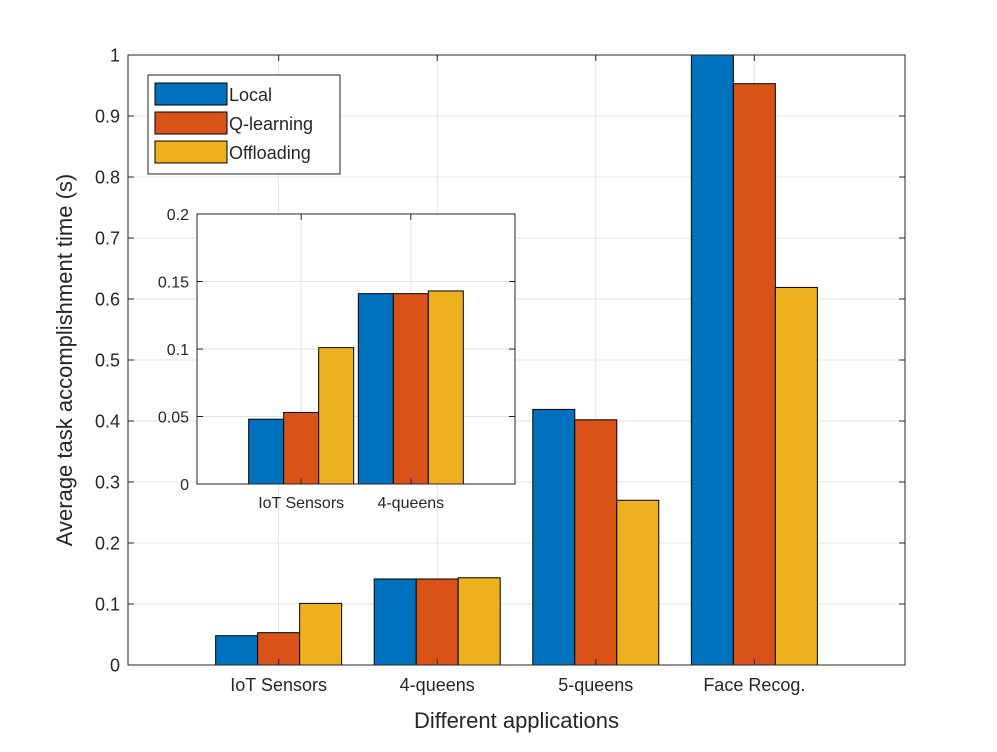 The image size is (997, 752). What do you see at coordinates (250, 95) in the screenshot?
I see `legend-label: Local` at bounding box center [250, 95].